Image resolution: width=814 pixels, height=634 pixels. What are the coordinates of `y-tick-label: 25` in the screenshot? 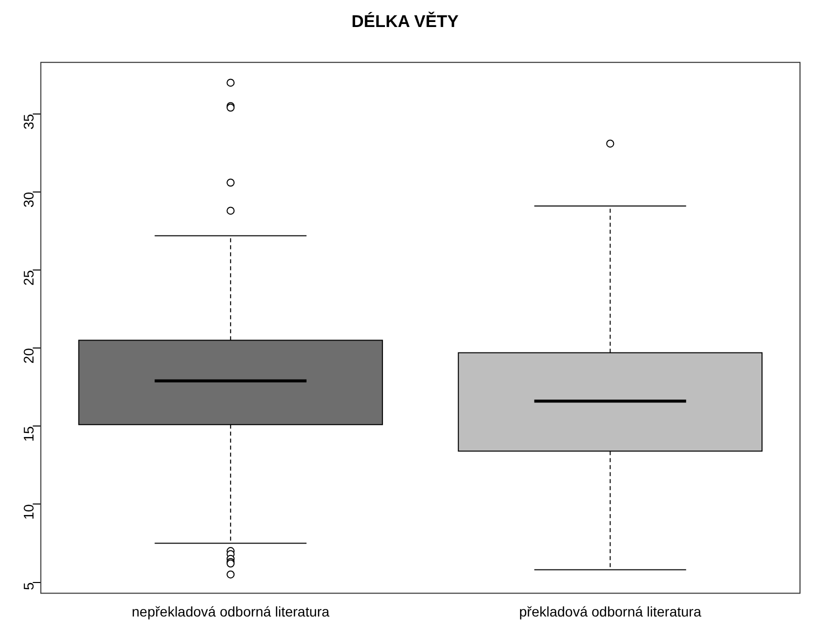 It's located at (28, 278).